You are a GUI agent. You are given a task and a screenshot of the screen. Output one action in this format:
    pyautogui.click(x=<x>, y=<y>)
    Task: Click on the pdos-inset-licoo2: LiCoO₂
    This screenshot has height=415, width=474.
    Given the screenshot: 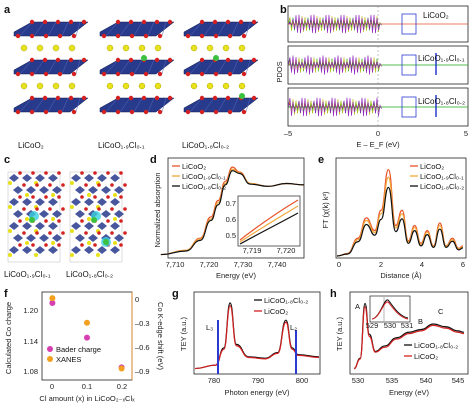 What is the action you would take?
    pyautogui.click(x=436, y=15)
    